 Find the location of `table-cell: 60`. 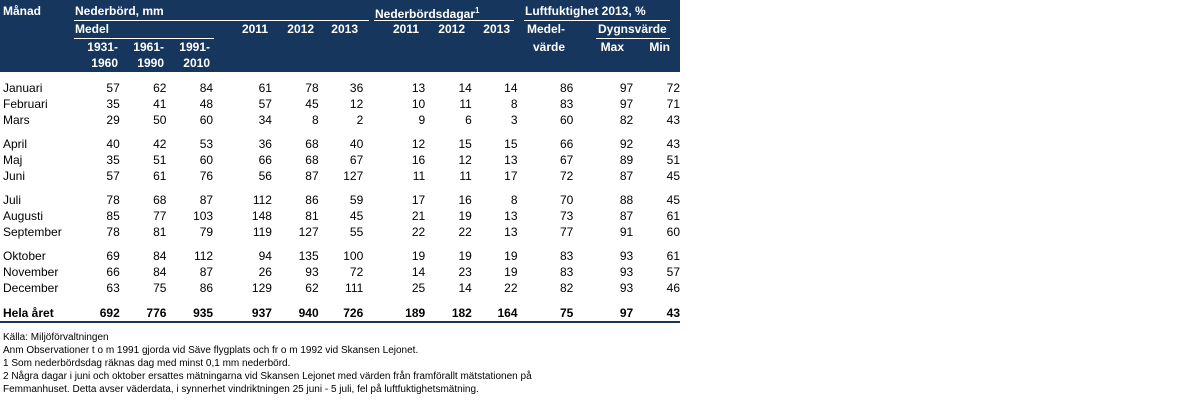

table-cell: 60 is located at coordinates (206, 120).